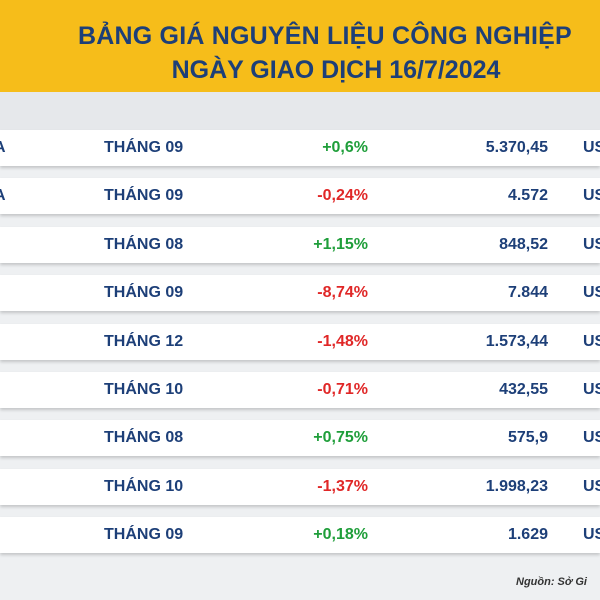 The width and height of the screenshot is (600, 600). I want to click on price-change: +0,75%, so click(340, 438).